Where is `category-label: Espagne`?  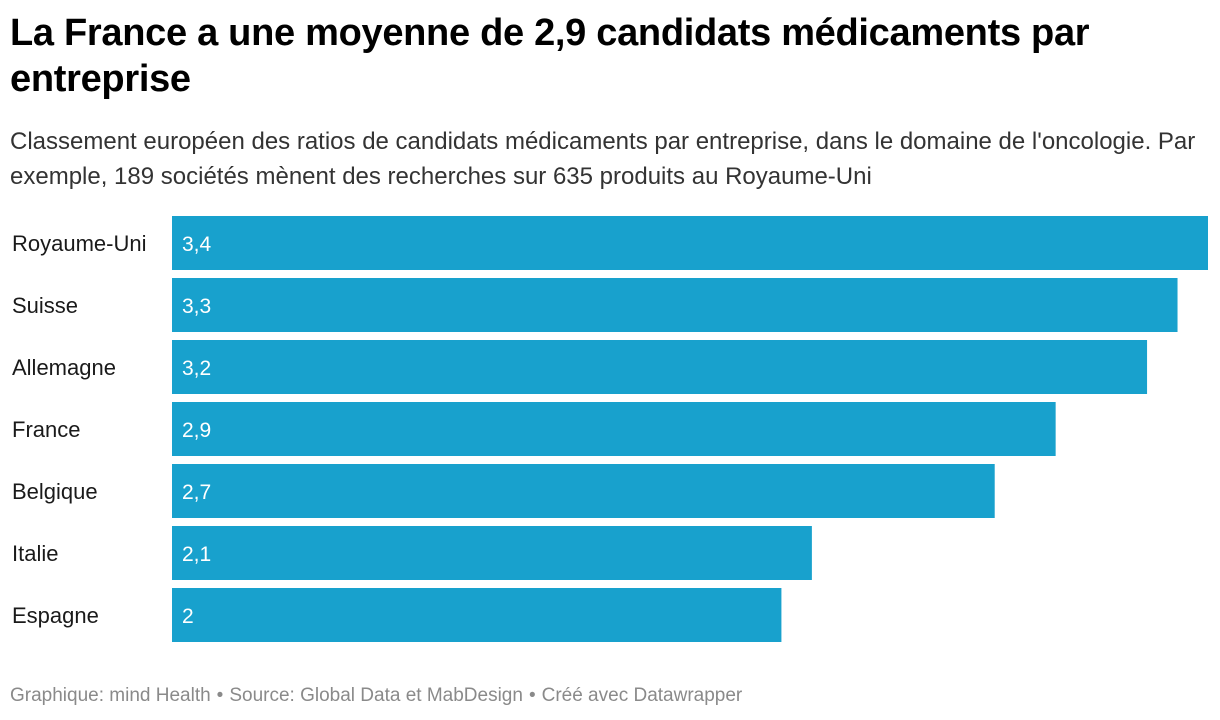 category-label: Espagne is located at coordinates (55, 615).